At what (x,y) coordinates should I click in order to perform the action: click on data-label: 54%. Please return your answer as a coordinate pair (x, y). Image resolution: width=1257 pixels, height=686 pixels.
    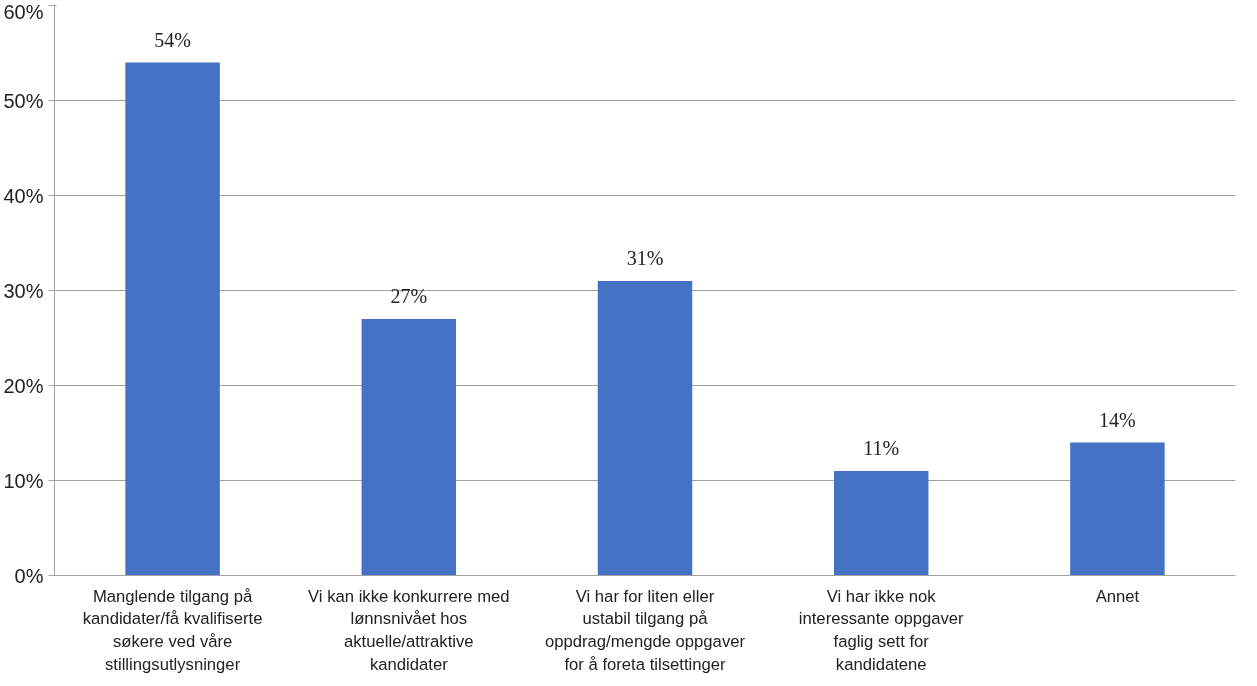
    Looking at the image, I should click on (172, 39).